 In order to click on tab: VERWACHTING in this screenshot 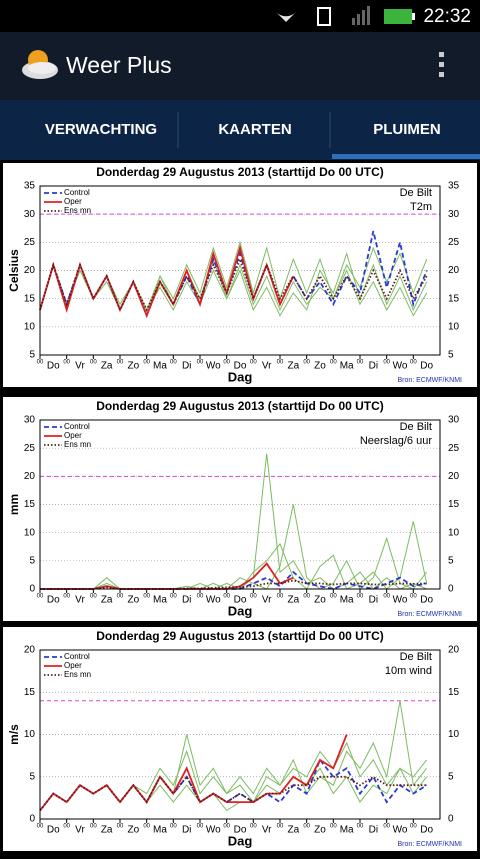, I will do `click(101, 129)`.